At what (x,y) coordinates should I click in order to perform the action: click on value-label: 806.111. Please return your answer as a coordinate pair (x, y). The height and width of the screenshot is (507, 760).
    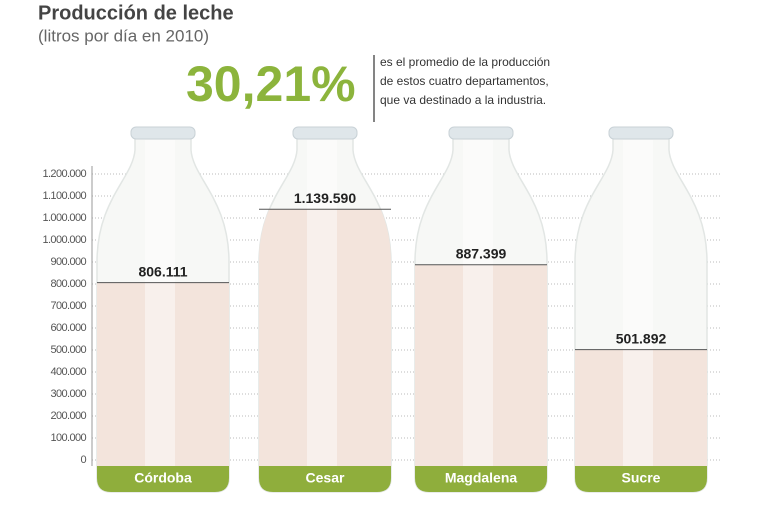
    Looking at the image, I should click on (162, 271).